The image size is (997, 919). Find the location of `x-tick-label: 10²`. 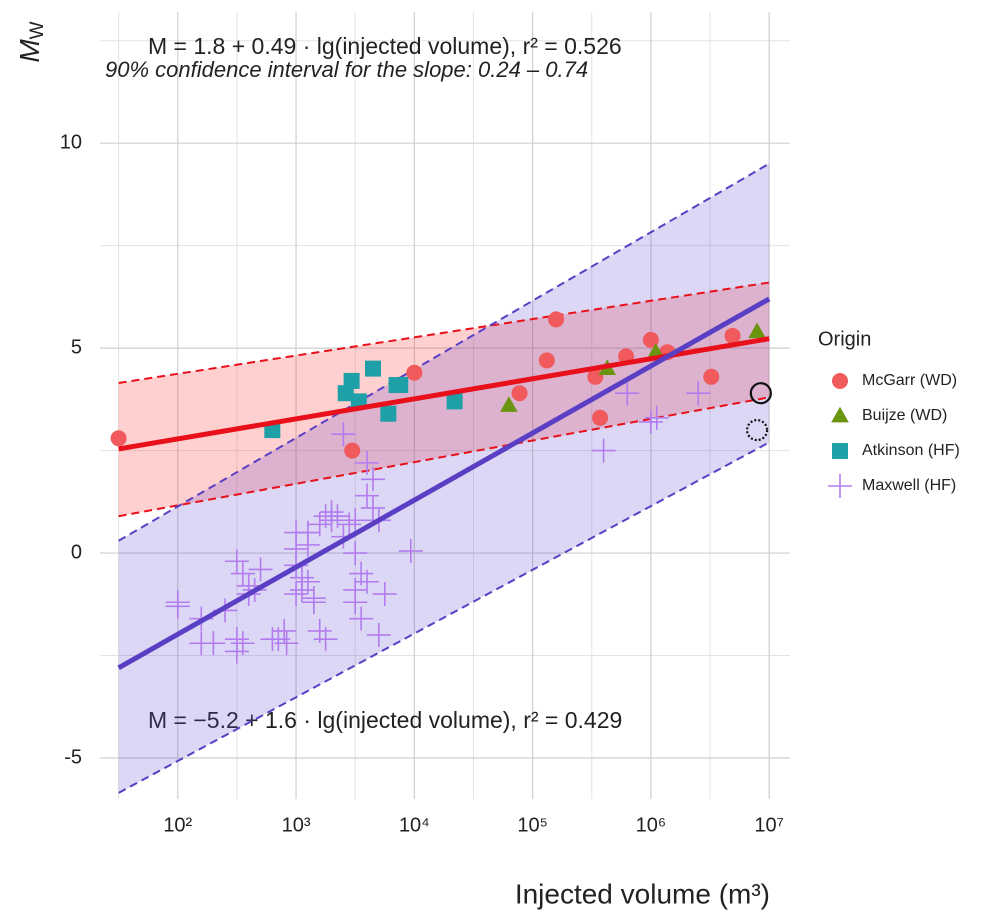

x-tick-label: 10² is located at coordinates (177, 825).